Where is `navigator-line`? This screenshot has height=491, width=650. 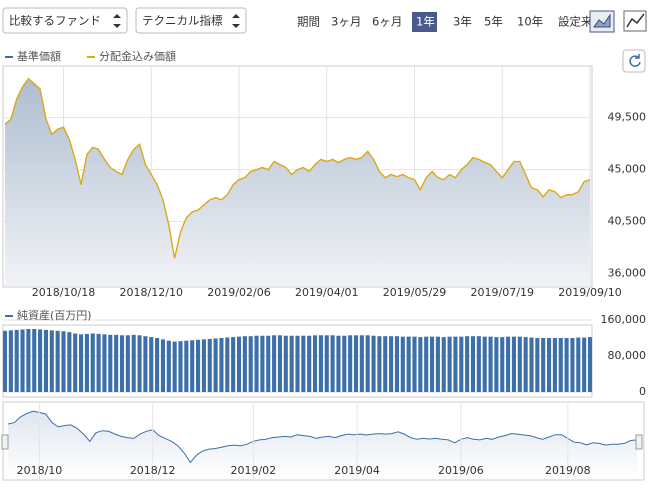
navigator-line is located at coordinates (322, 437).